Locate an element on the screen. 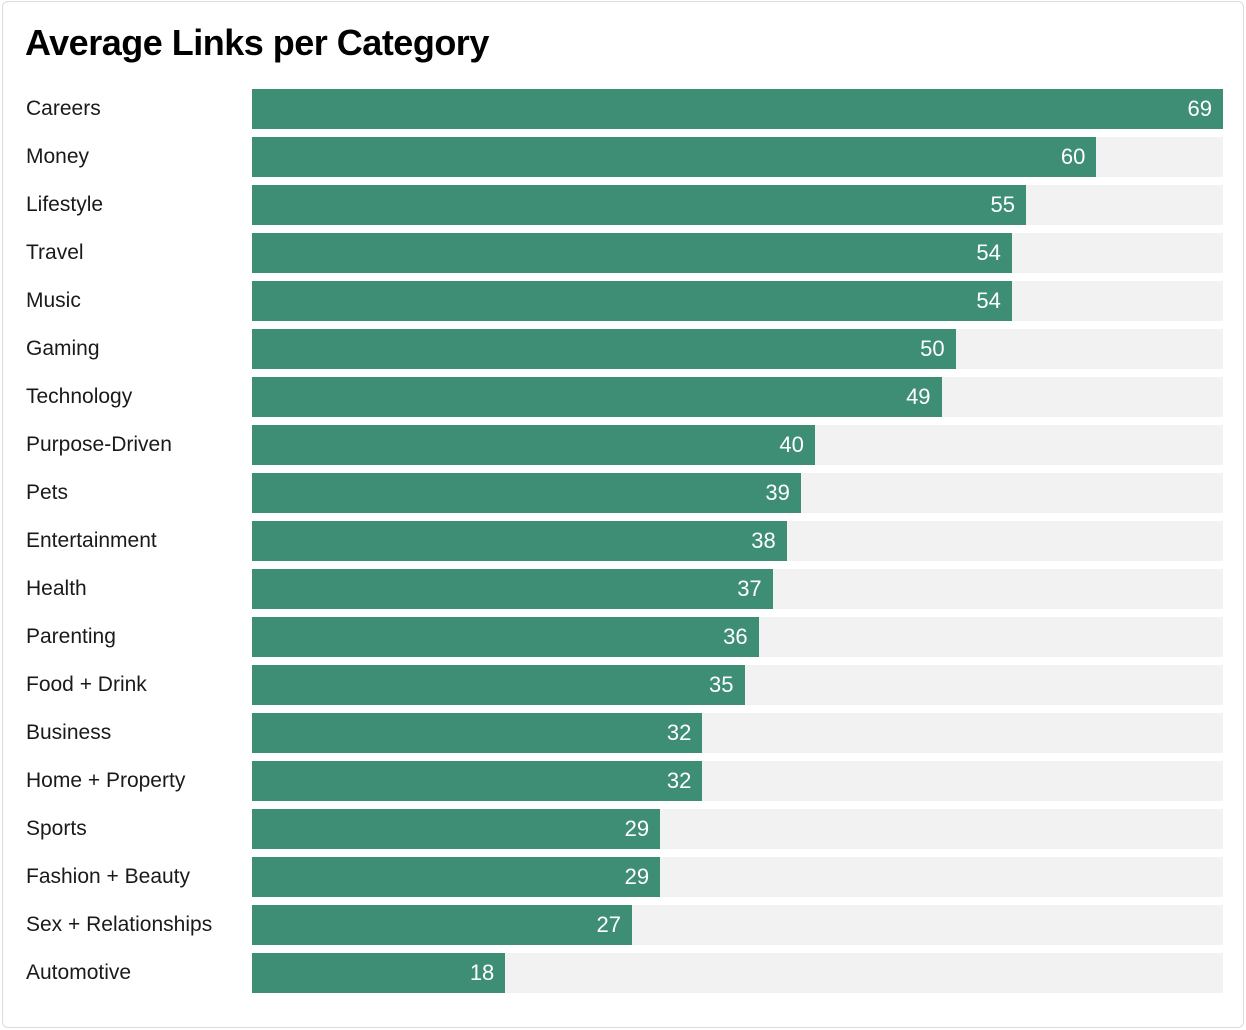 This screenshot has width=1246, height=1030. bar: 50 is located at coordinates (604, 349).